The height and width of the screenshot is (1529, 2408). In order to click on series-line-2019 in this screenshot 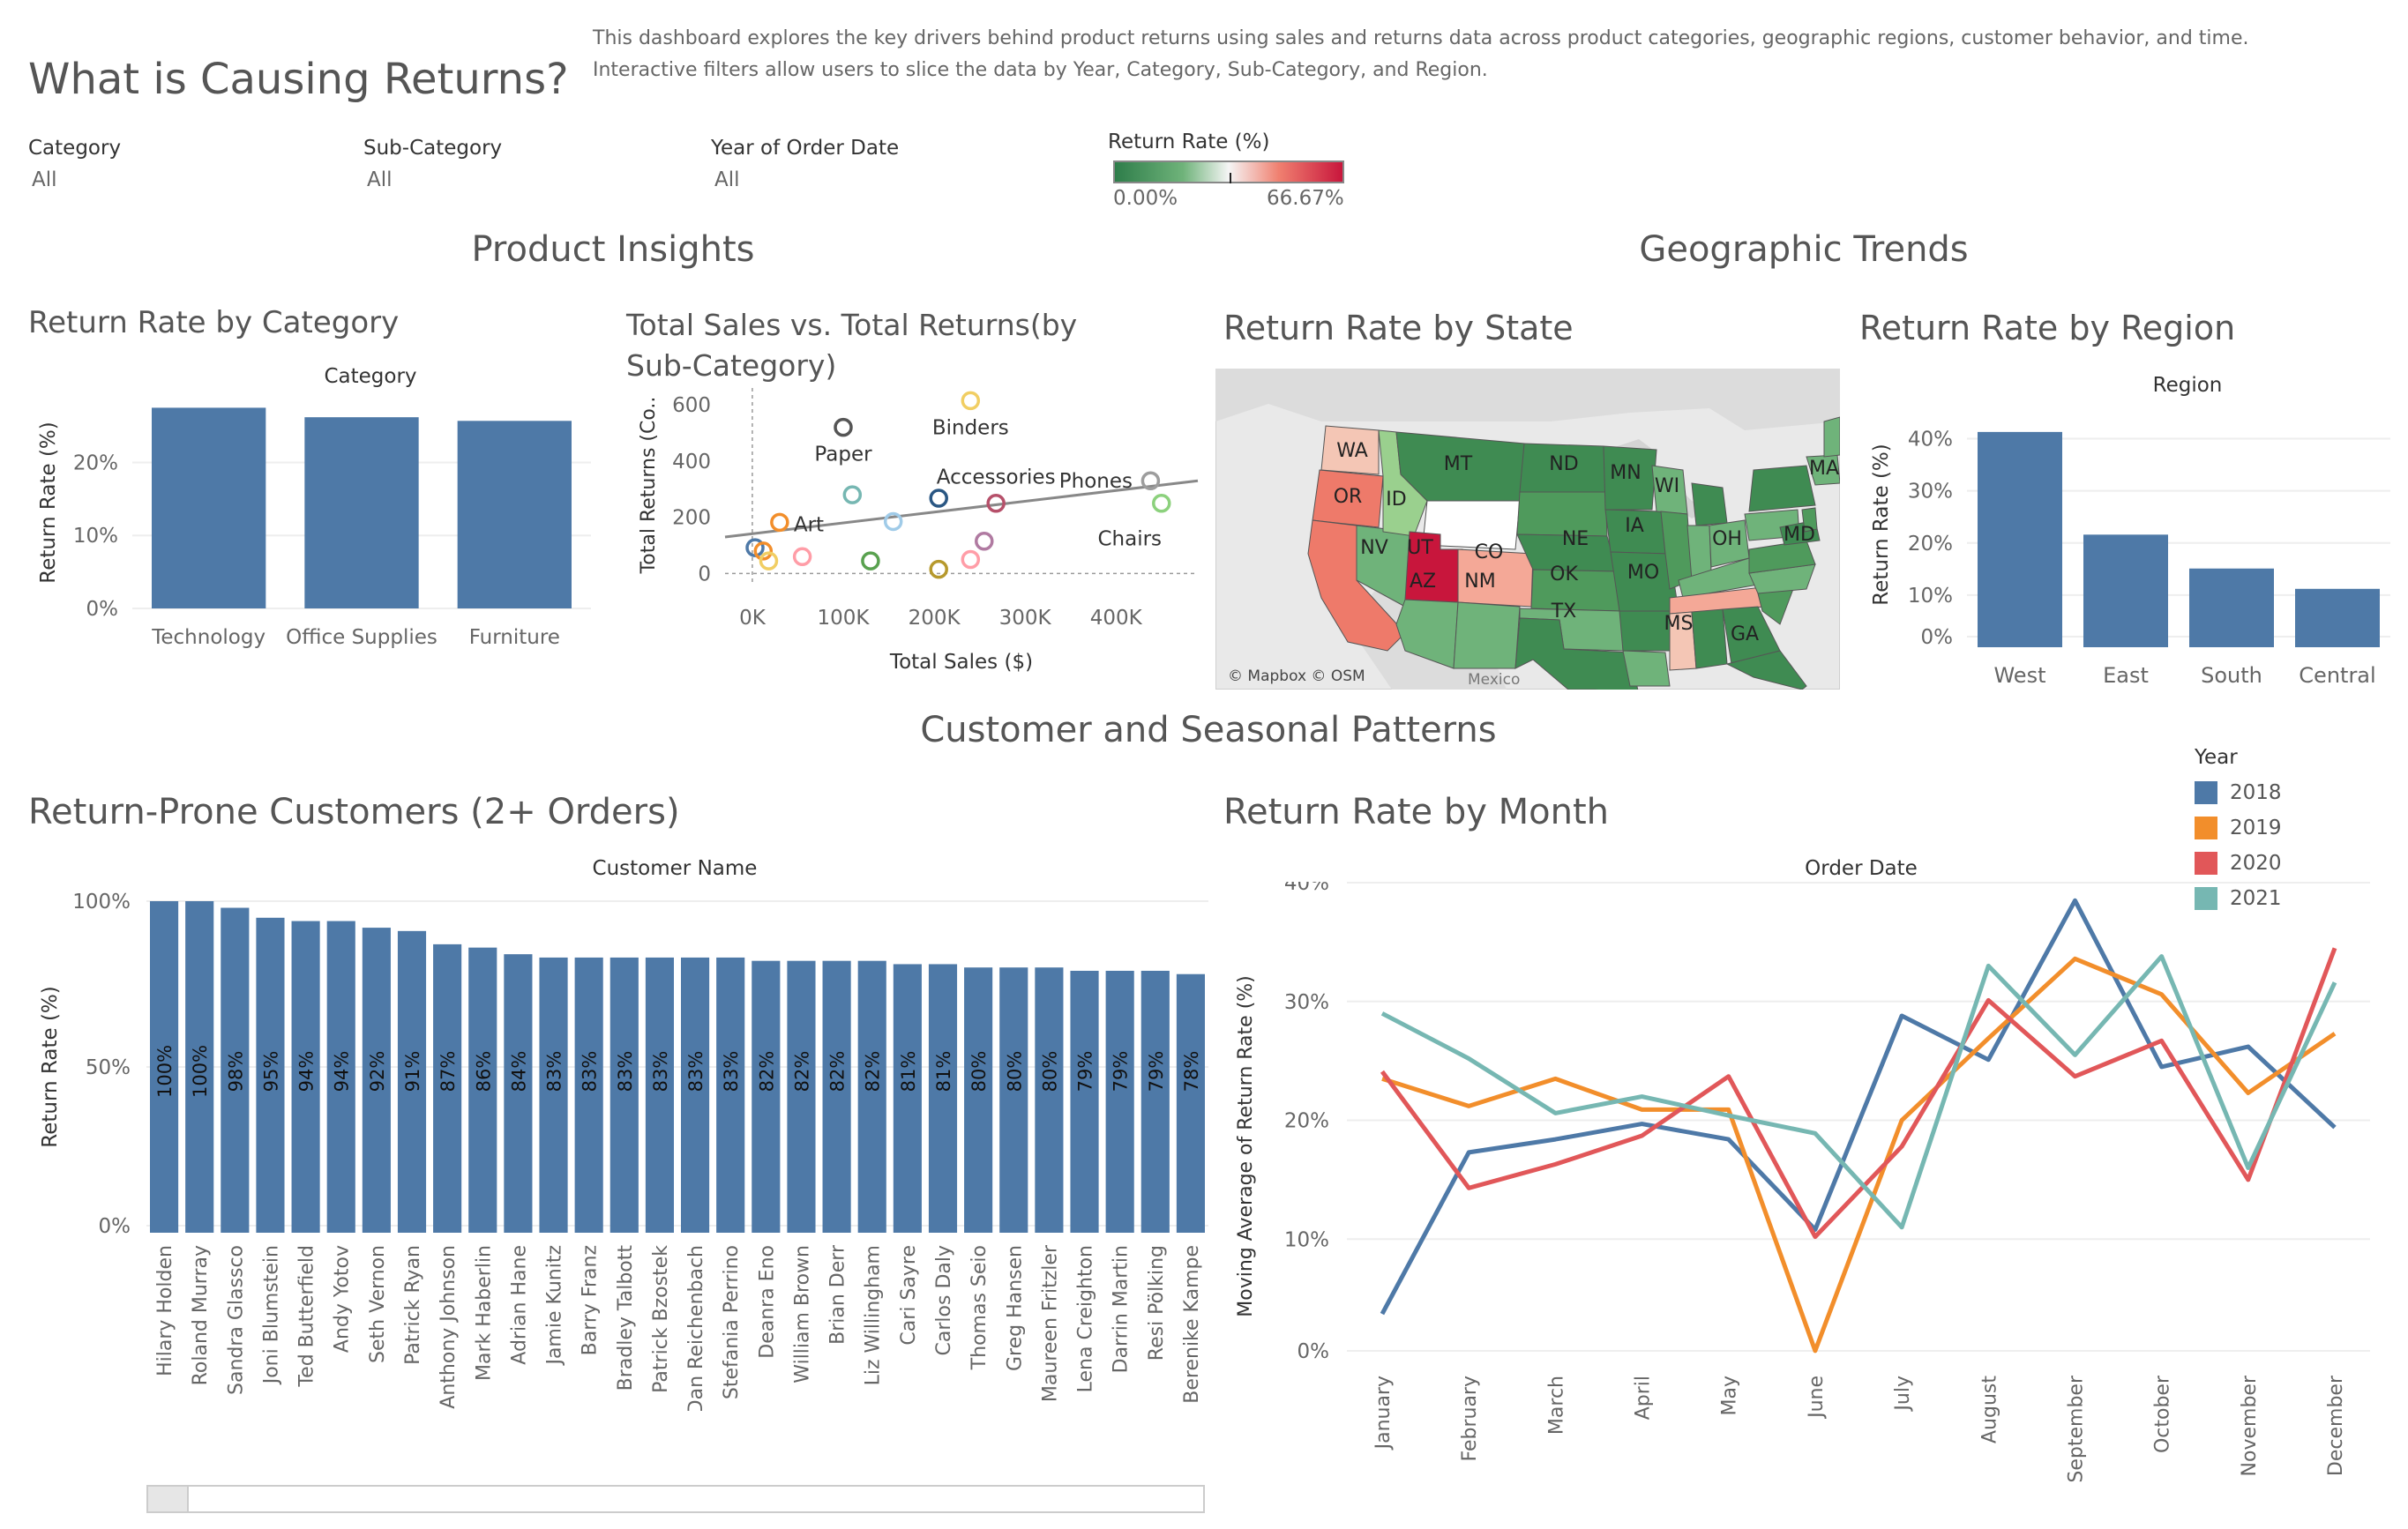, I will do `click(1859, 1155)`.